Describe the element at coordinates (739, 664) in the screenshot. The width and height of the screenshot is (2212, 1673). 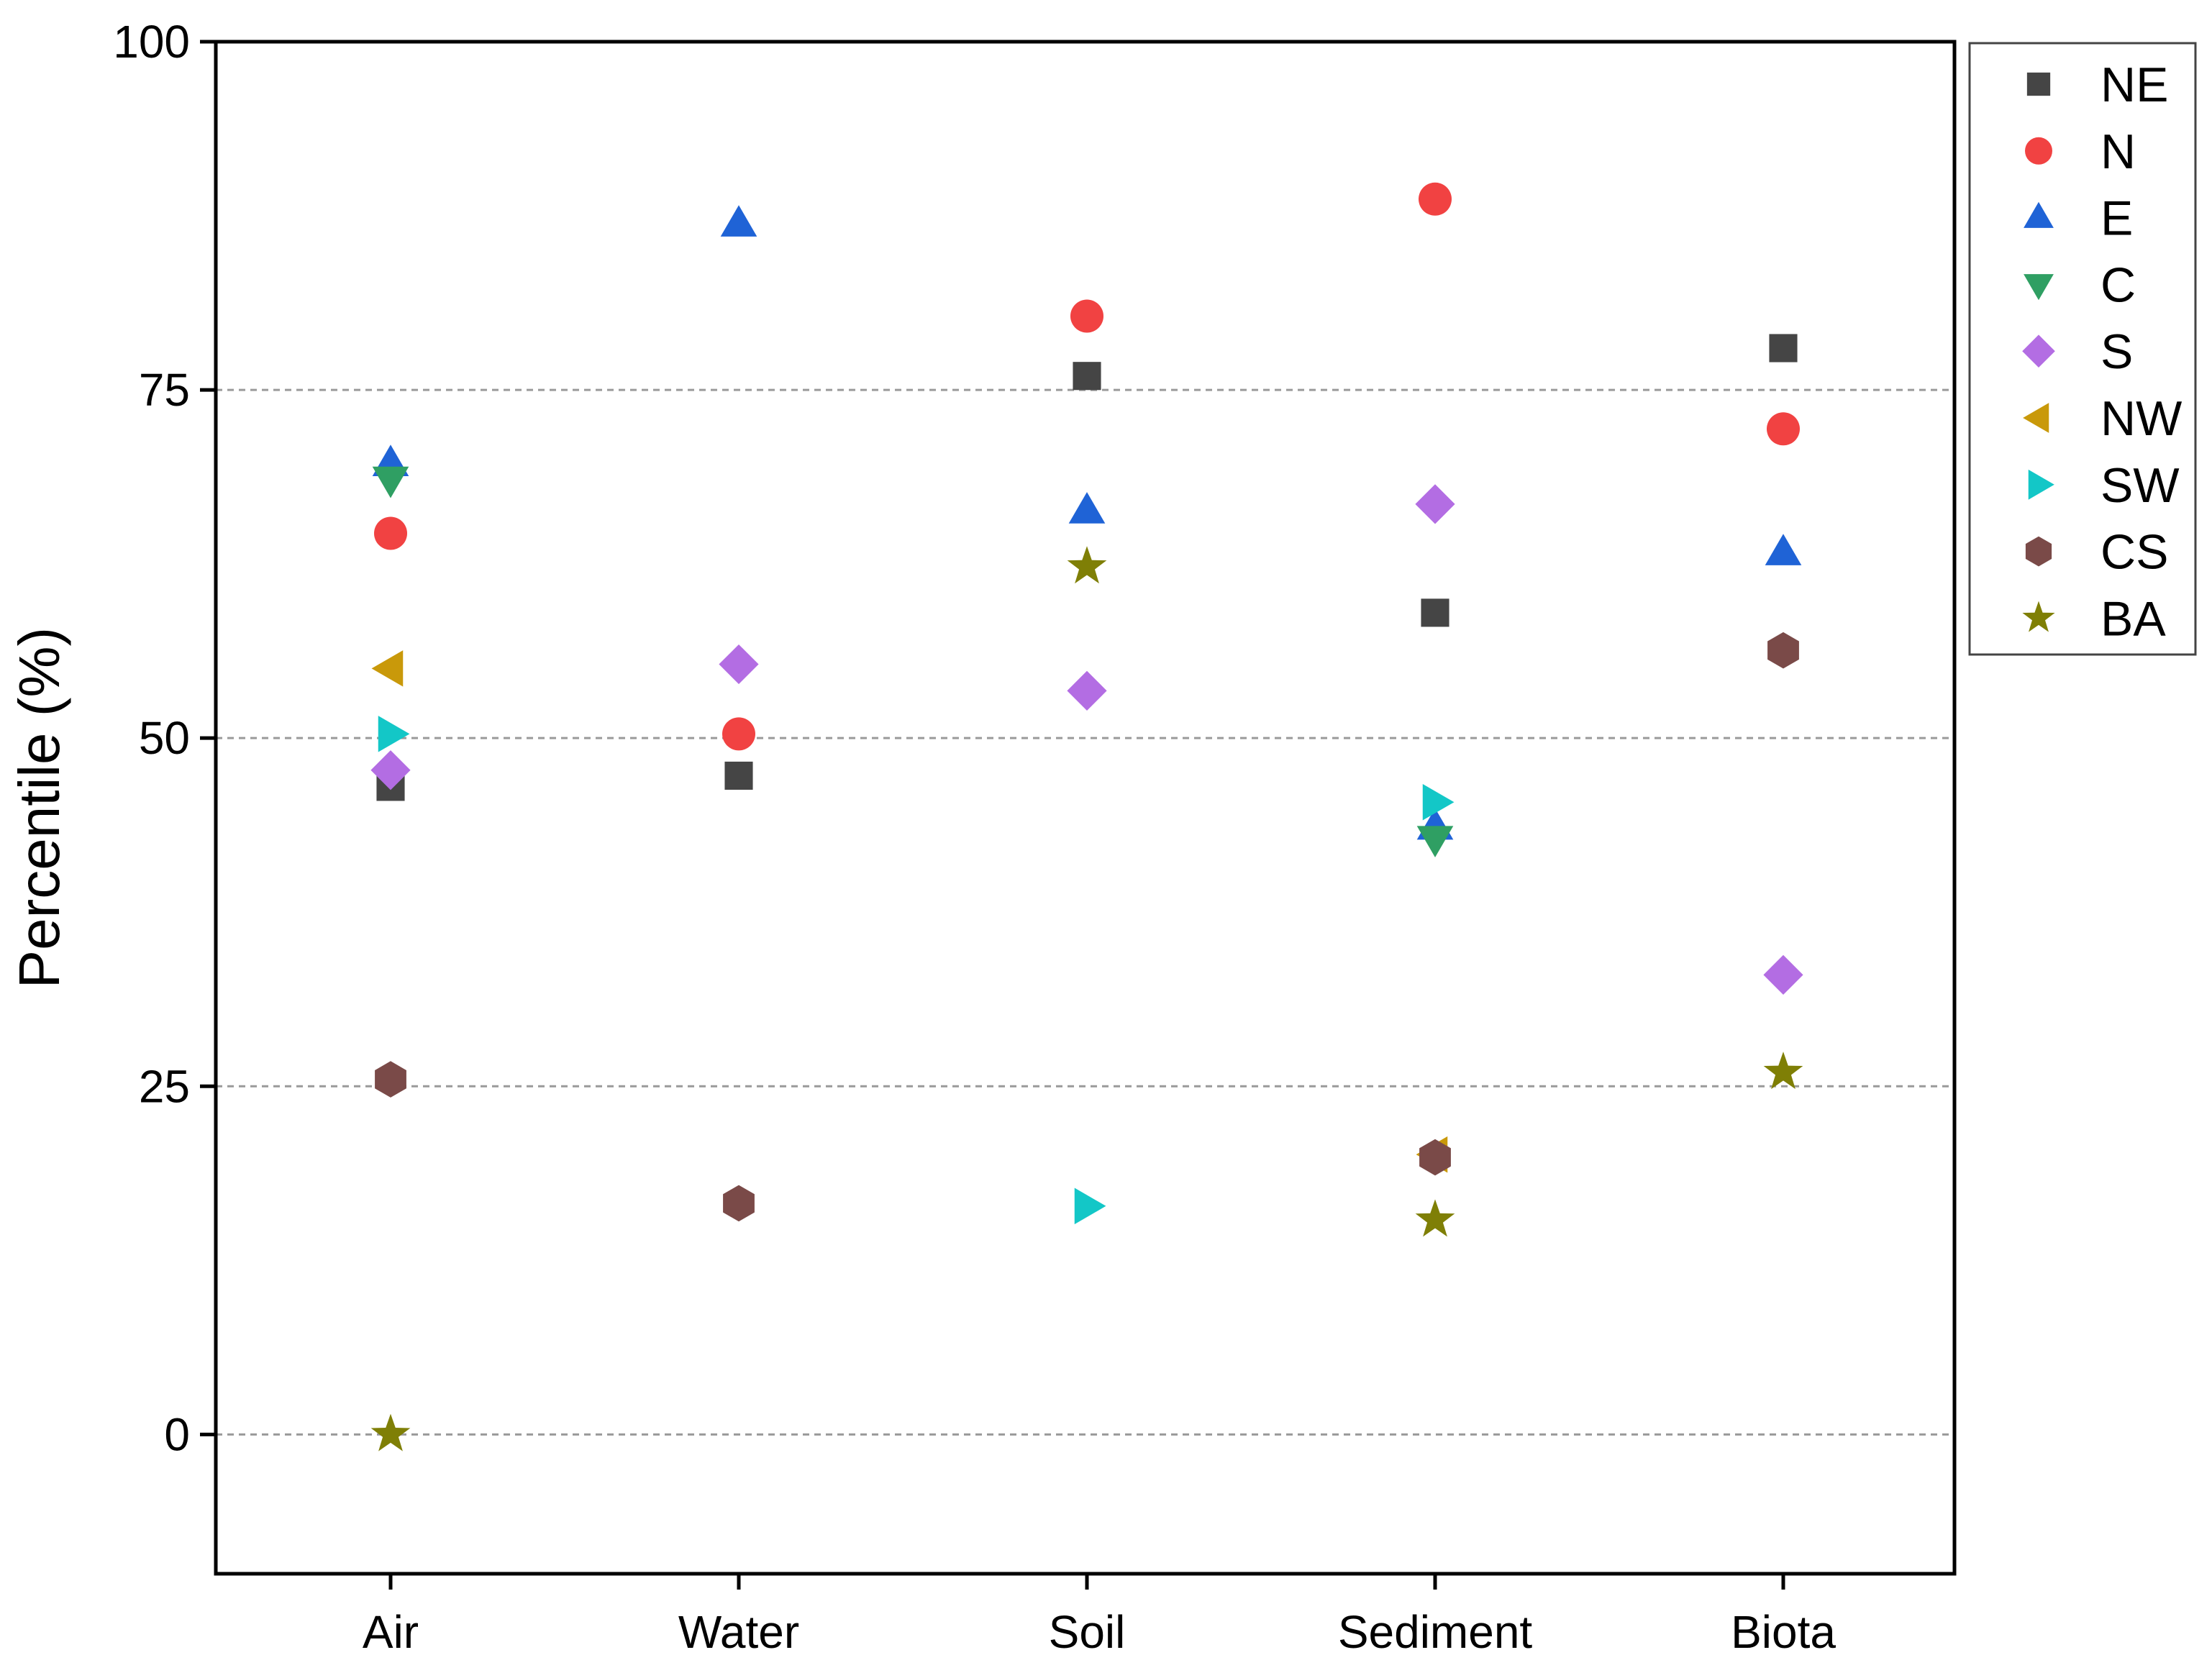
I see `point-s-water` at that location.